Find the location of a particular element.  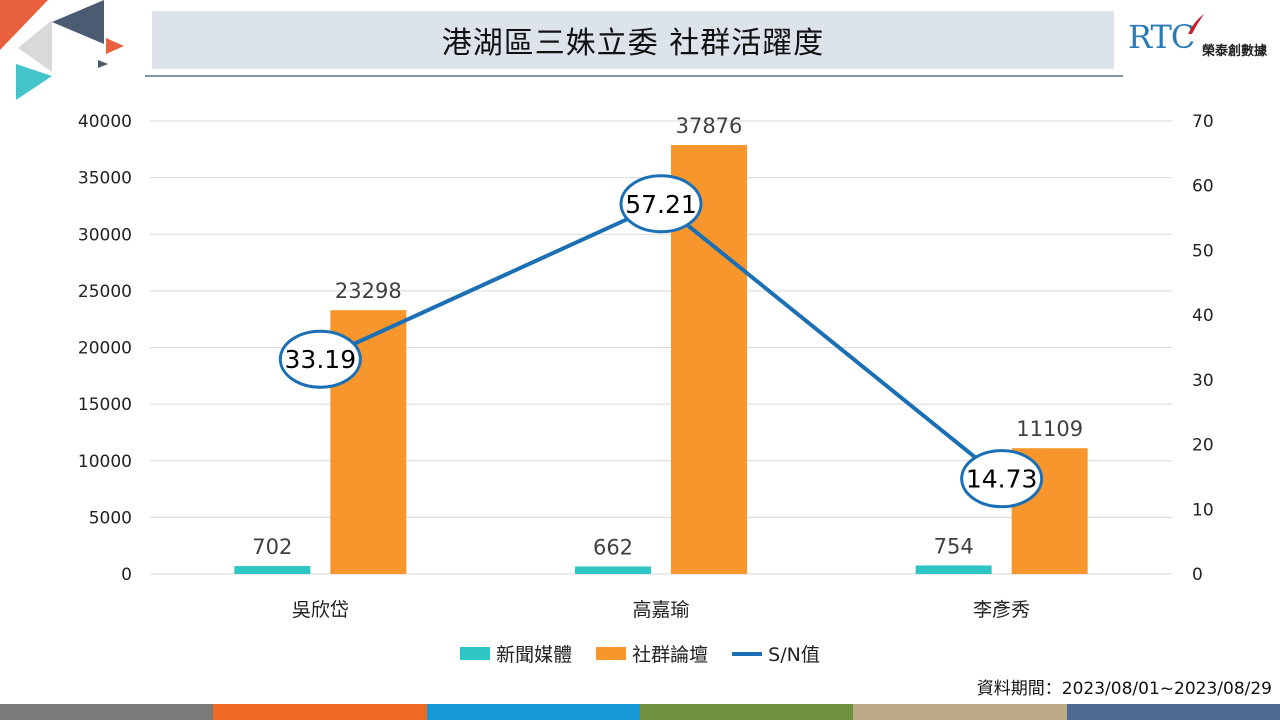

category-label: 高嘉瑜 is located at coordinates (660, 610).